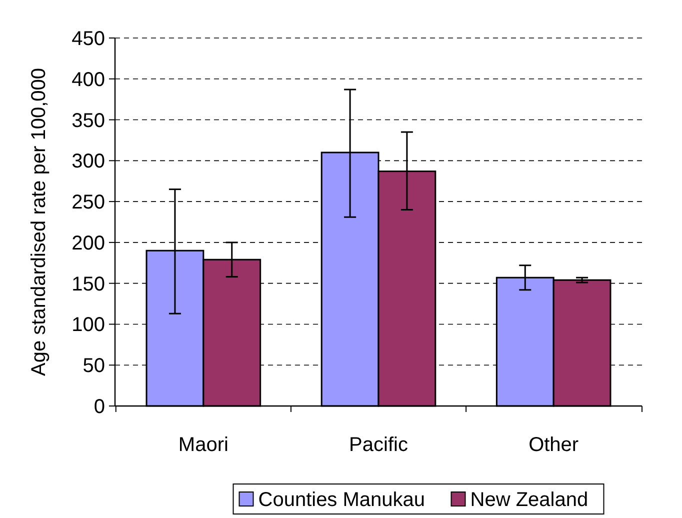 The width and height of the screenshot is (682, 518). What do you see at coordinates (203, 445) in the screenshot?
I see `x-tick-label: Maori` at bounding box center [203, 445].